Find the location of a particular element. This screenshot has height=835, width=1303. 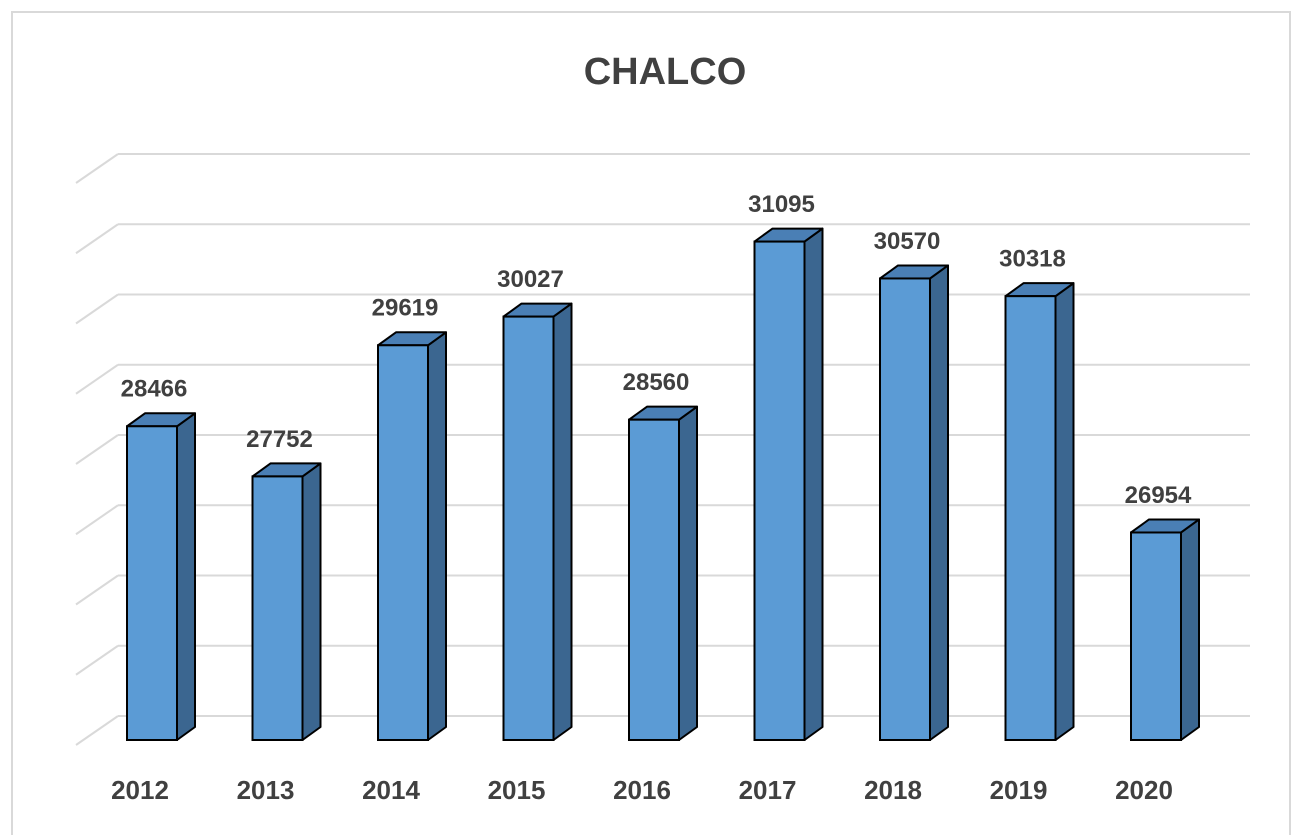

x-tick-label: 2012 is located at coordinates (140, 790).